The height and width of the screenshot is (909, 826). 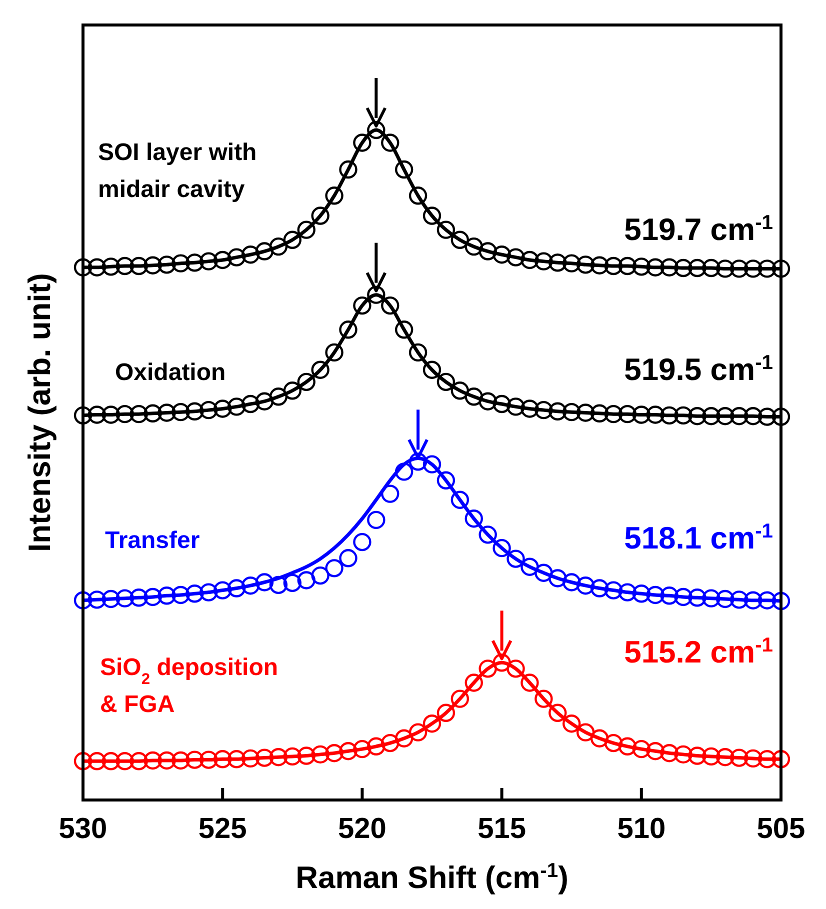 I want to click on y-axis-title: Intensity (arb. unit), so click(x=39, y=412).